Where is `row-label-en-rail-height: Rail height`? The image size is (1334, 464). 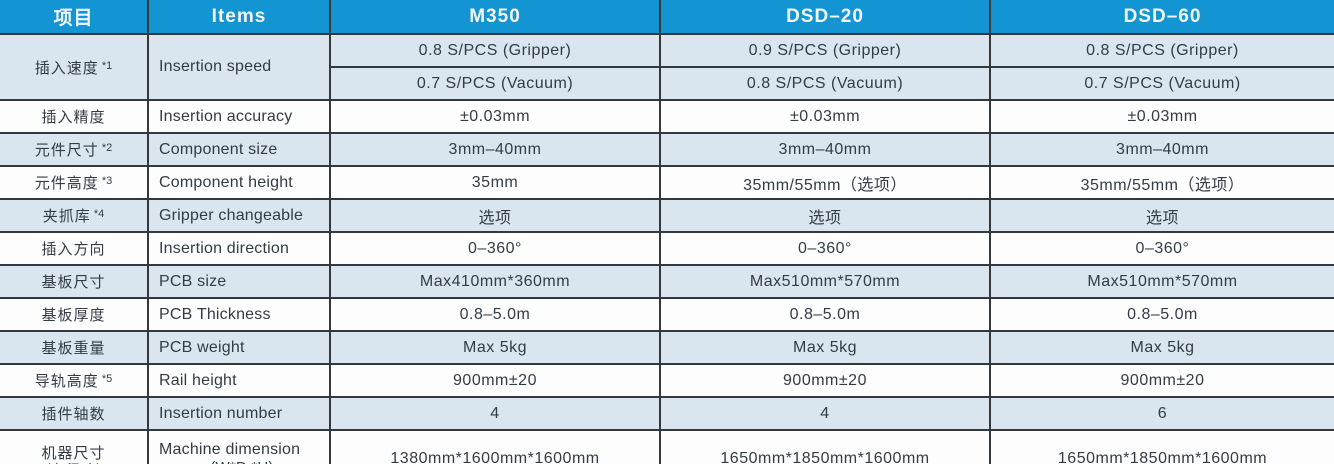 row-label-en-rail-height: Rail height is located at coordinates (239, 380).